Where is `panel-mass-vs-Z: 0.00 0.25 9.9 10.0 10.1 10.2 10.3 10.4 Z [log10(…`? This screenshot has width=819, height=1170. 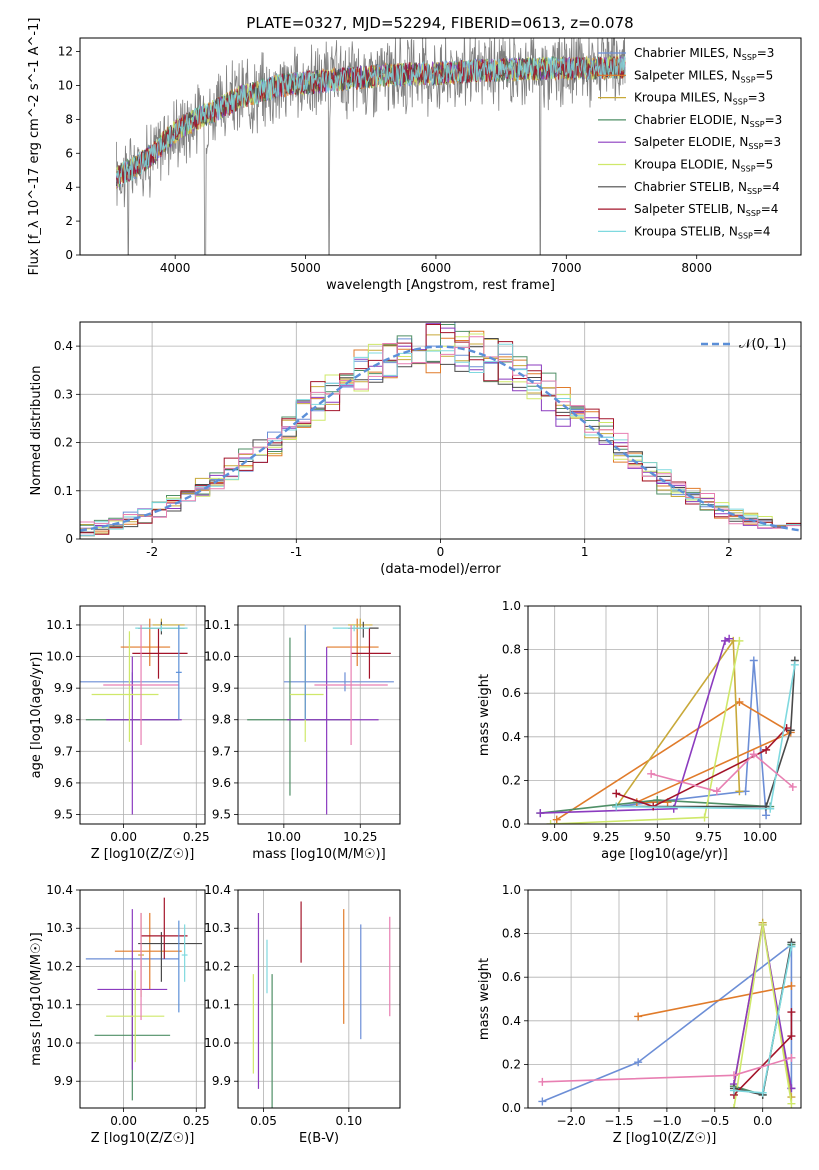 panel-mass-vs-Z: 0.00 0.25 9.9 10.0 10.1 10.2 10.3 10.4 Z [log10(… is located at coordinates (119, 1014).